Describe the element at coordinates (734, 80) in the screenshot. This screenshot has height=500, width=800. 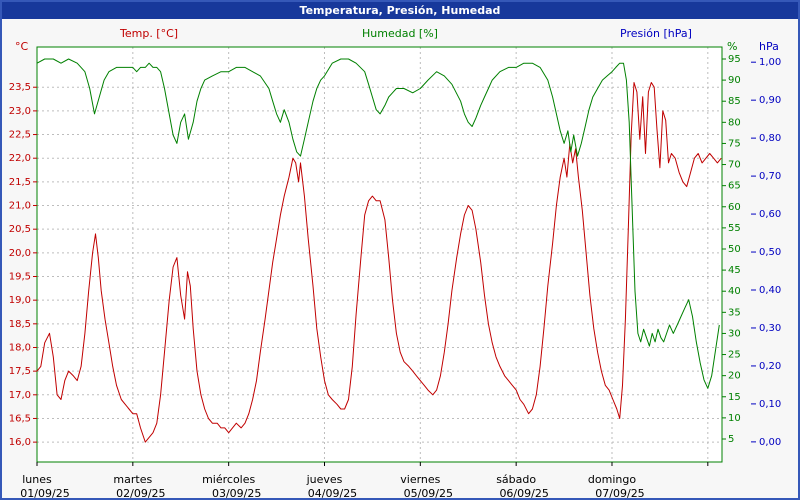
I see `humidity-tick-label: 90` at that location.